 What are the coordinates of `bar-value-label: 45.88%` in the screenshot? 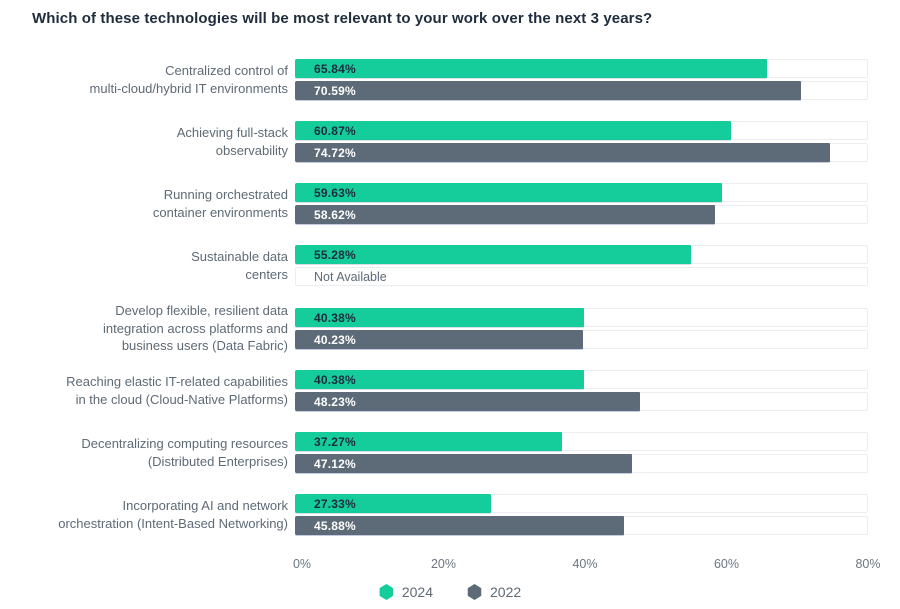 It's located at (335, 525).